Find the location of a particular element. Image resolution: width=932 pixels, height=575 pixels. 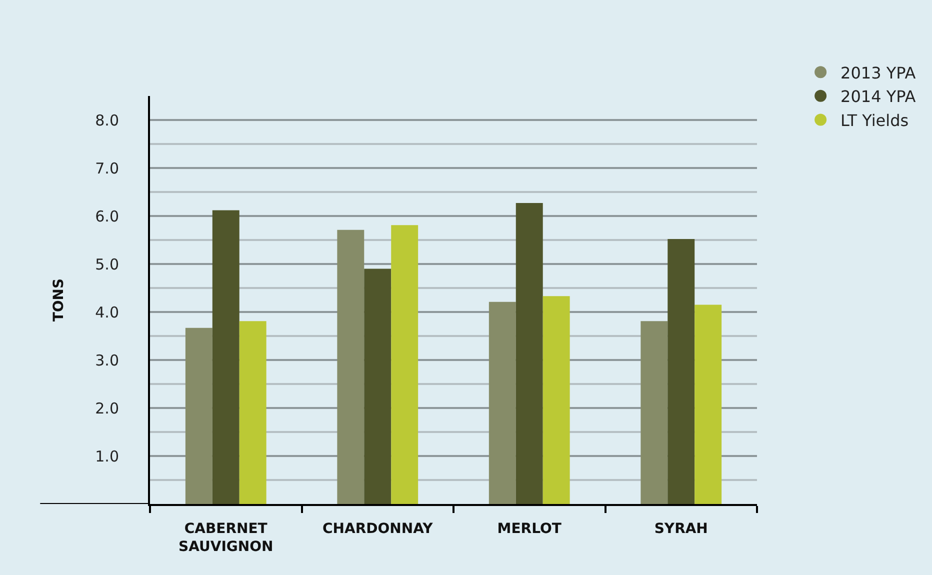

x-tick-label: CHARDONNAY is located at coordinates (378, 528).